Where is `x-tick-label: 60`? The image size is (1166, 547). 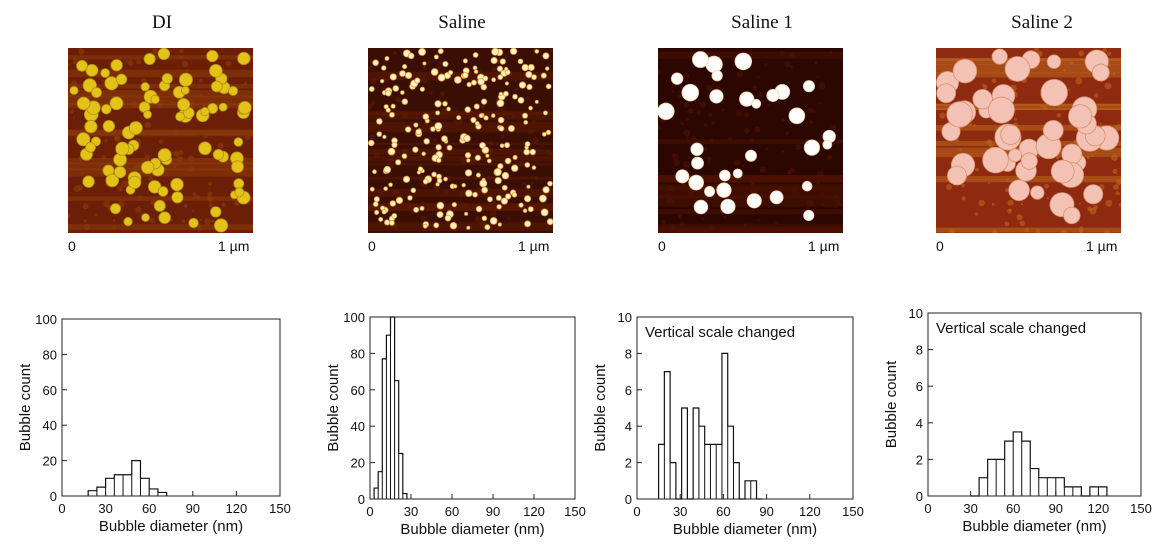
x-tick-label: 60 is located at coordinates (1013, 508).